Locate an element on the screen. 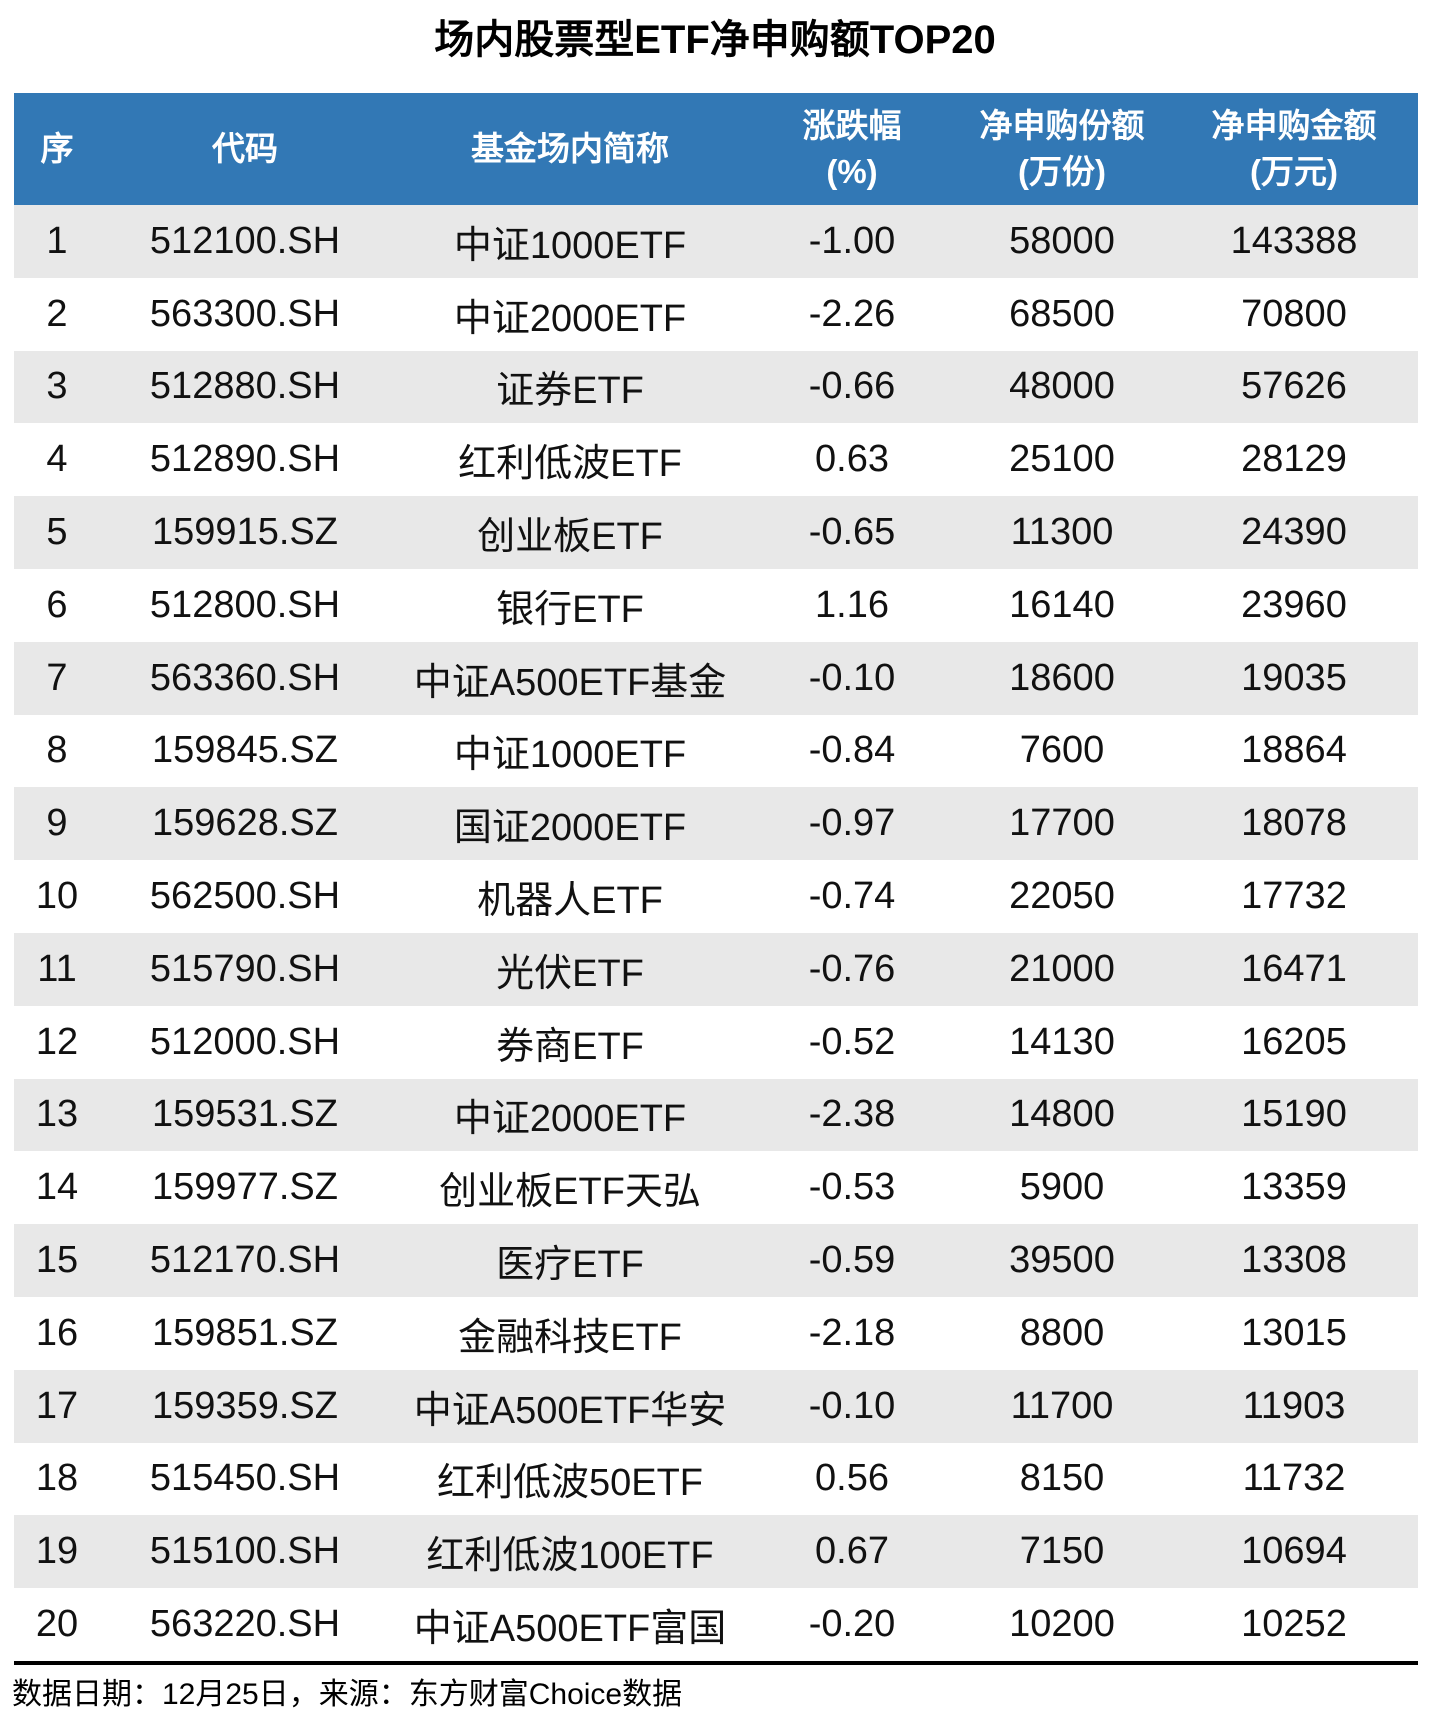 Image resolution: width=1430 pixels, height=1720 pixels. table-cell: -0.20 is located at coordinates (852, 1624).